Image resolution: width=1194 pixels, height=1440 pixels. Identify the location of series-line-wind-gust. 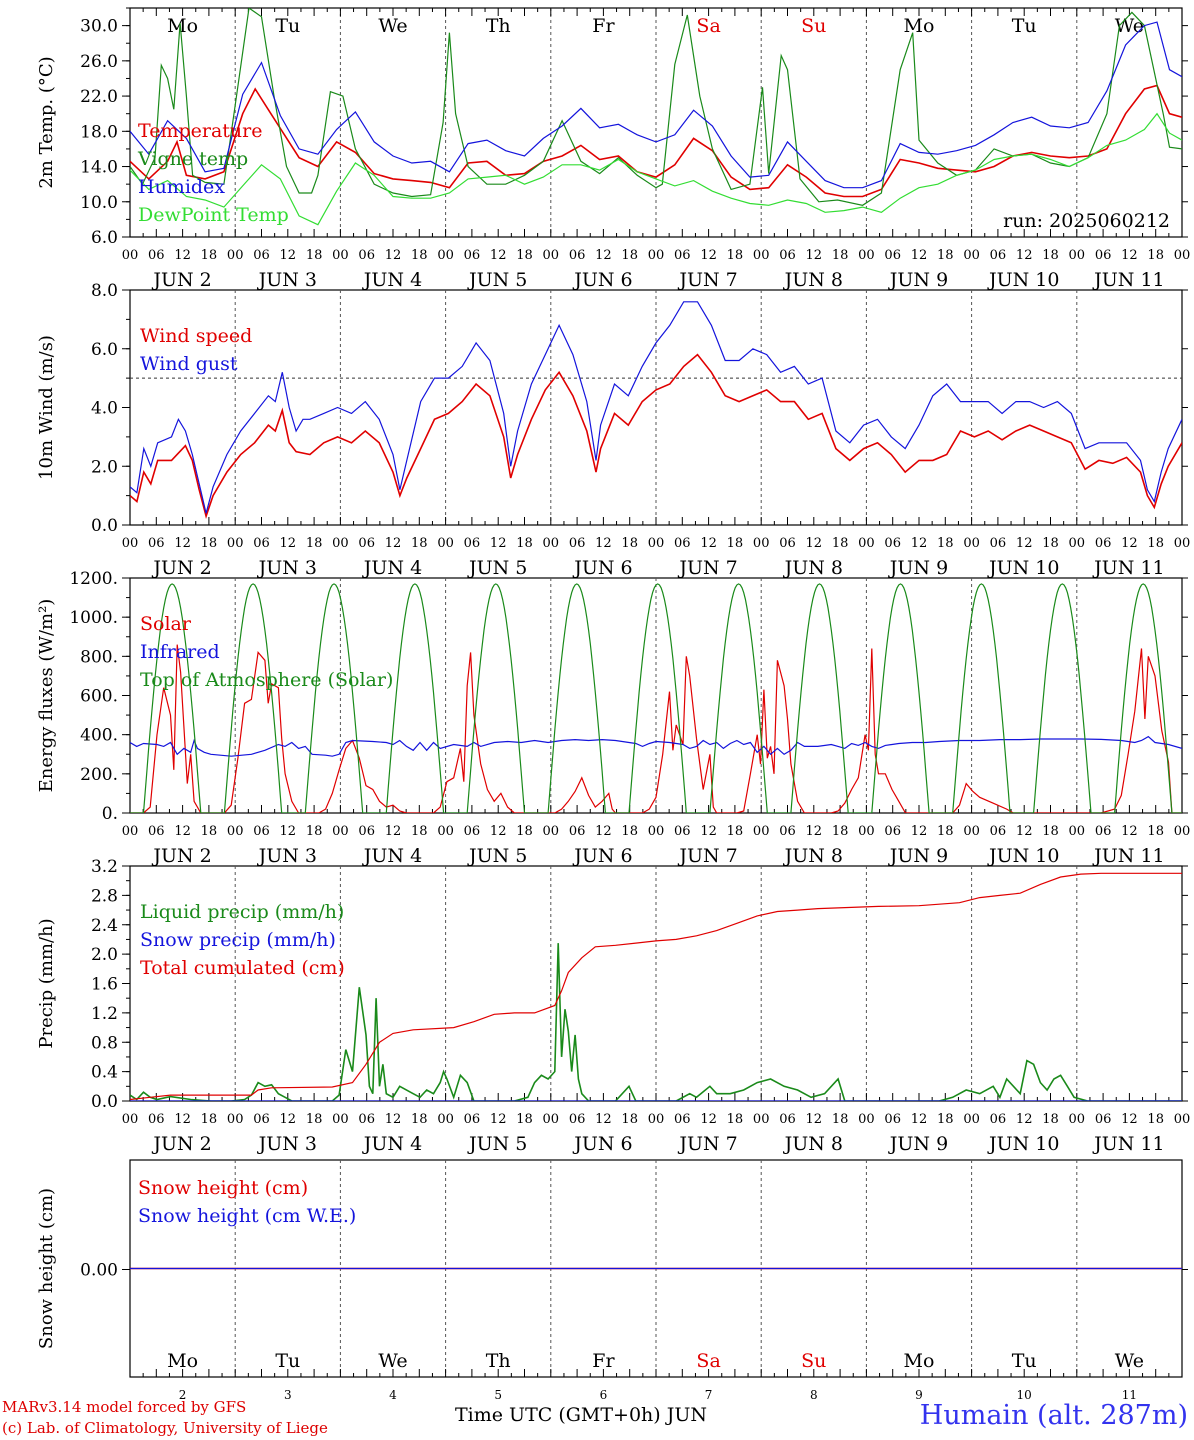
(656, 407).